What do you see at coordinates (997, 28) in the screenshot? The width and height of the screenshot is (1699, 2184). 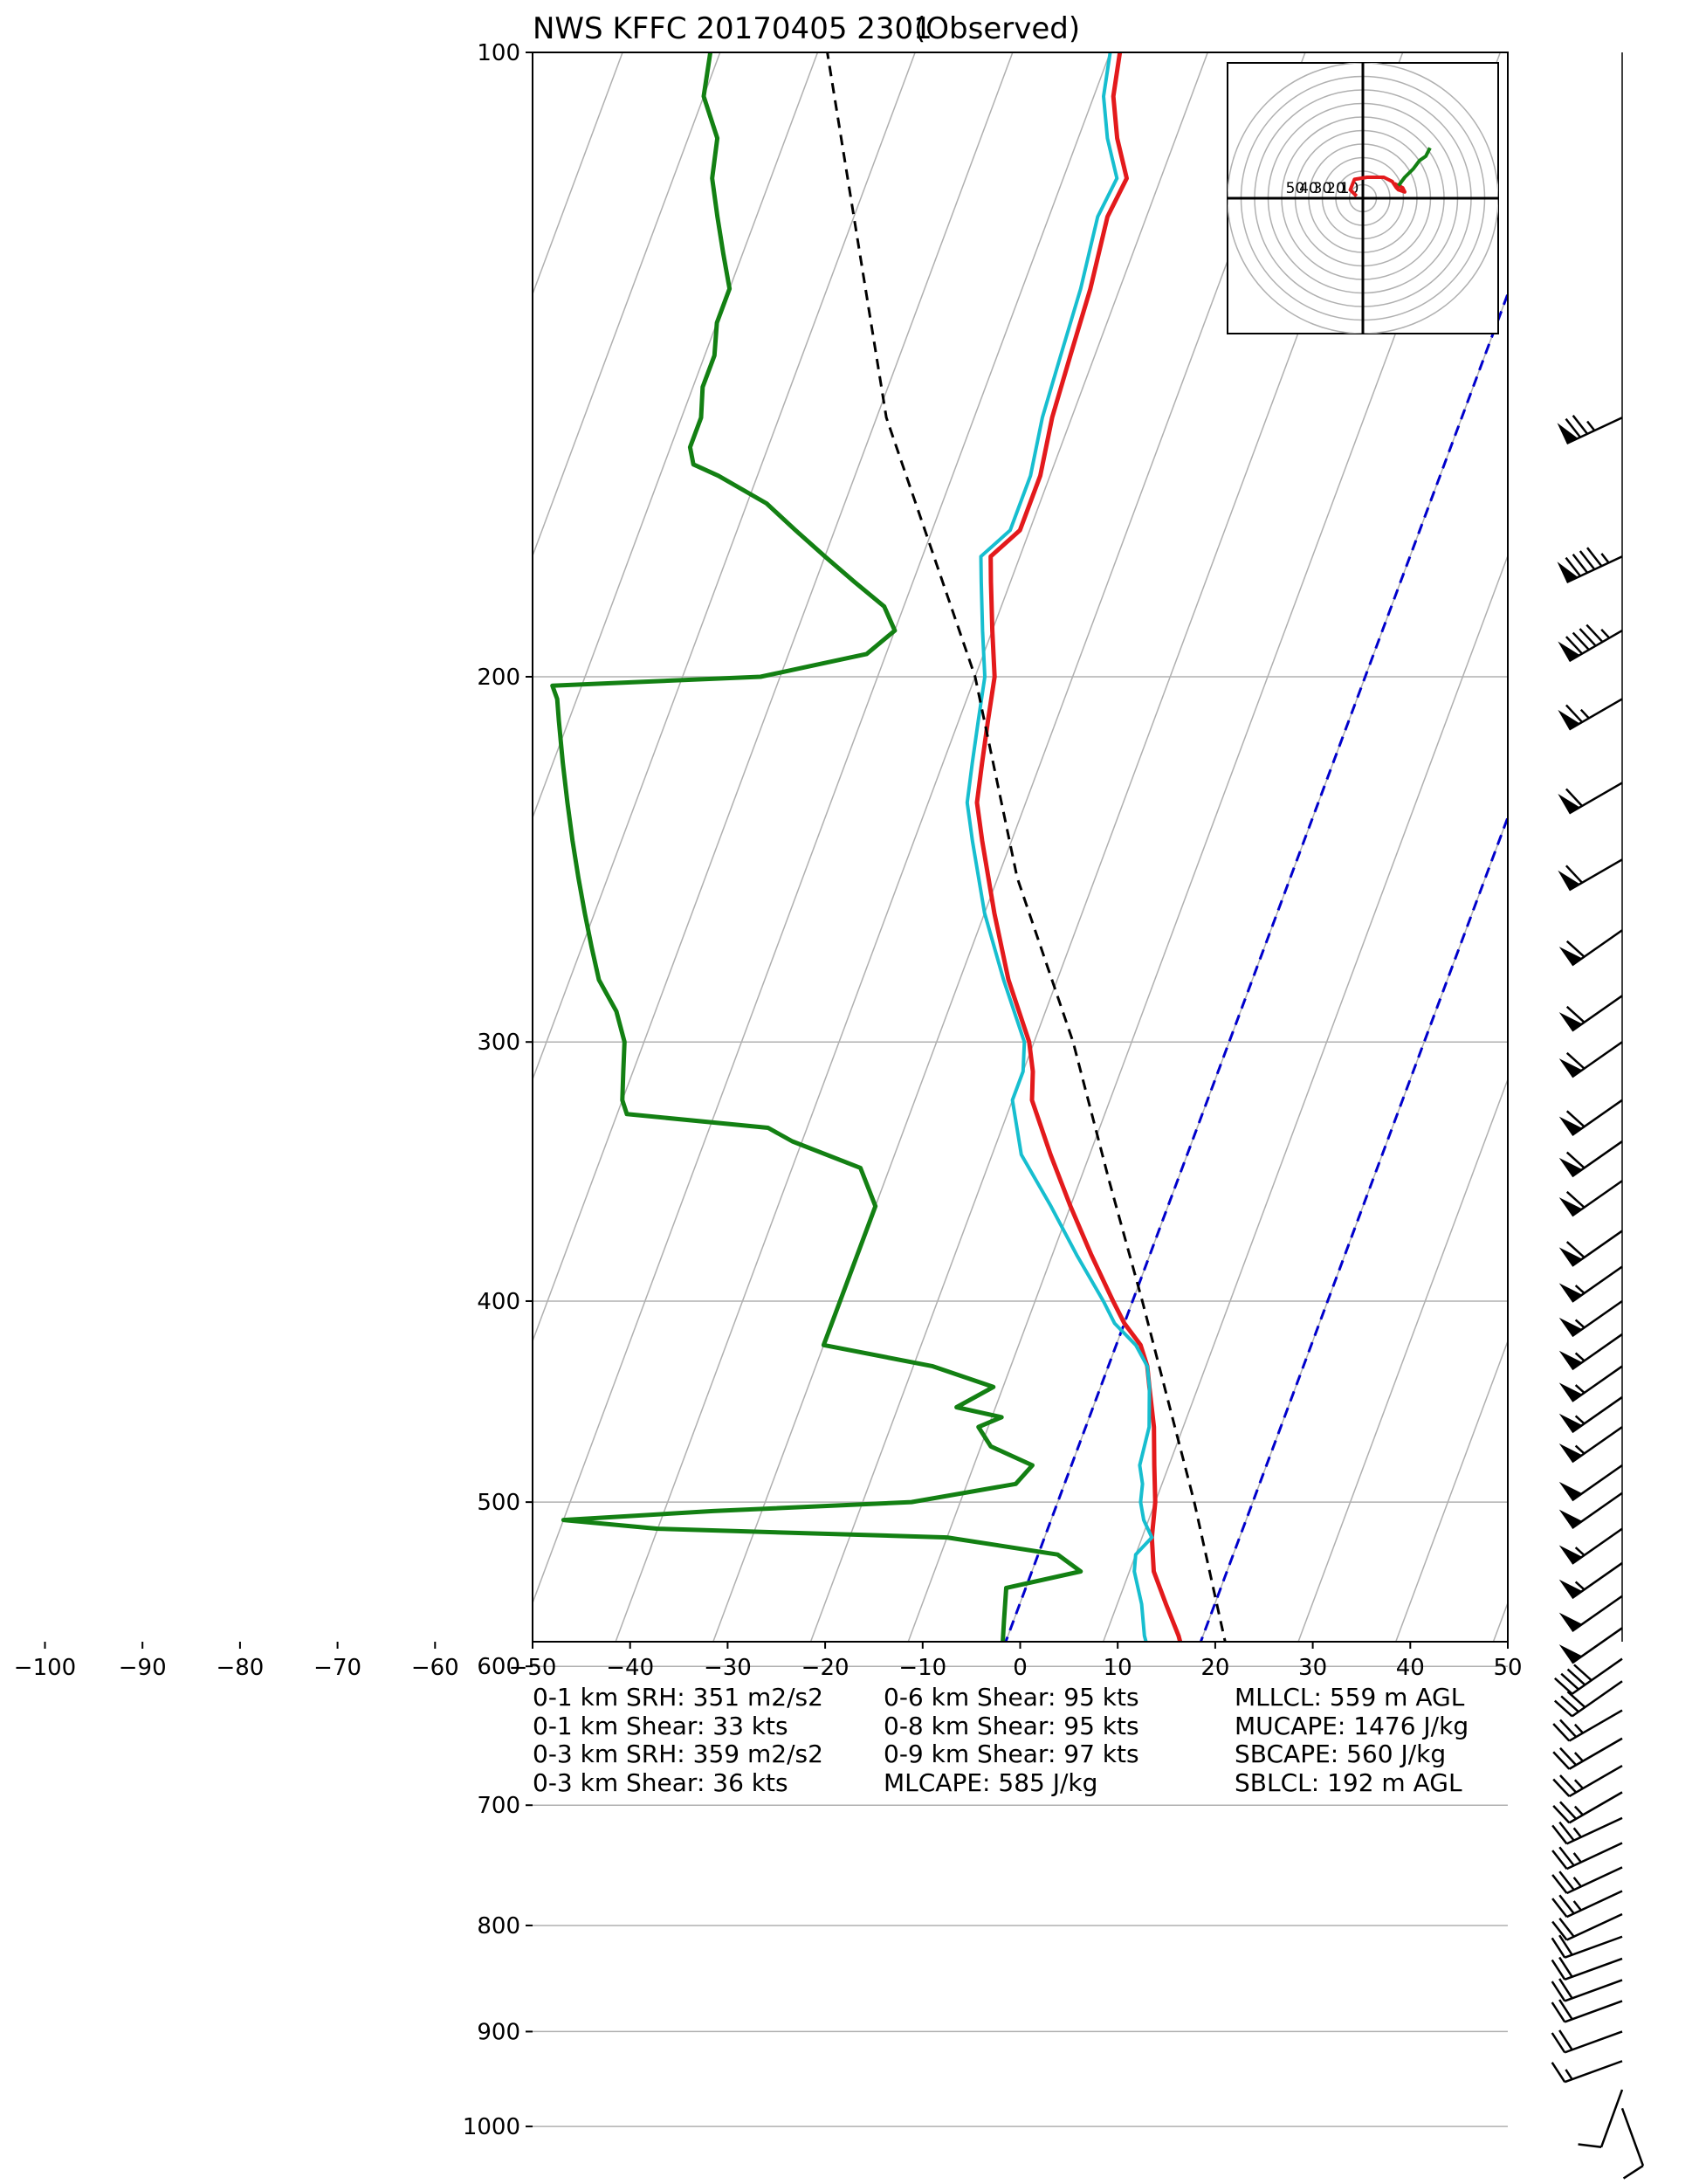 I see `chart-subtitle: (Observed)` at bounding box center [997, 28].